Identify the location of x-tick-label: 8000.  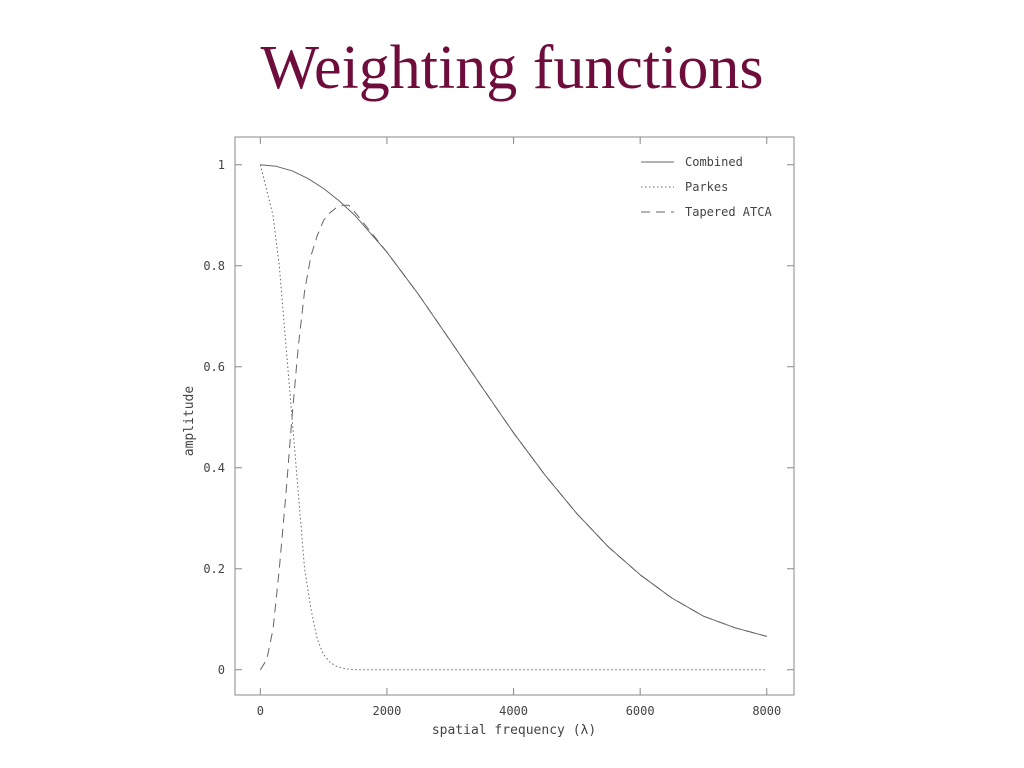
(766, 711).